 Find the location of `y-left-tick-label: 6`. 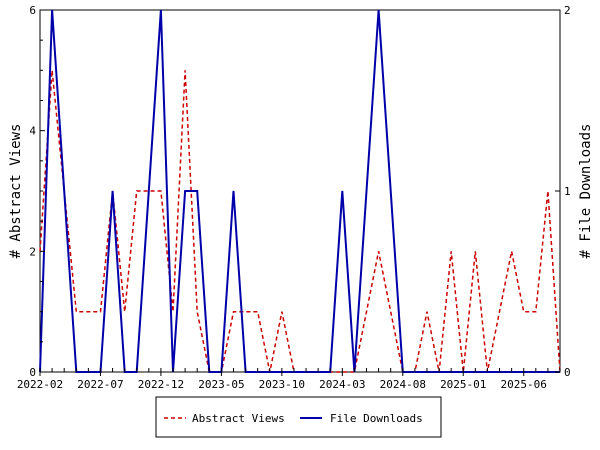

y-left-tick-label: 6 is located at coordinates (32, 10).